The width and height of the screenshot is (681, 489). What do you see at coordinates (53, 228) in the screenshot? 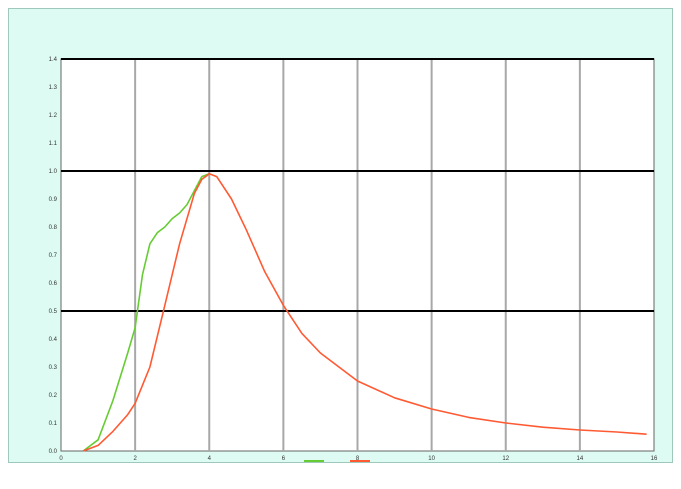
I see `y-tick-label-8: 0.8` at bounding box center [53, 228].